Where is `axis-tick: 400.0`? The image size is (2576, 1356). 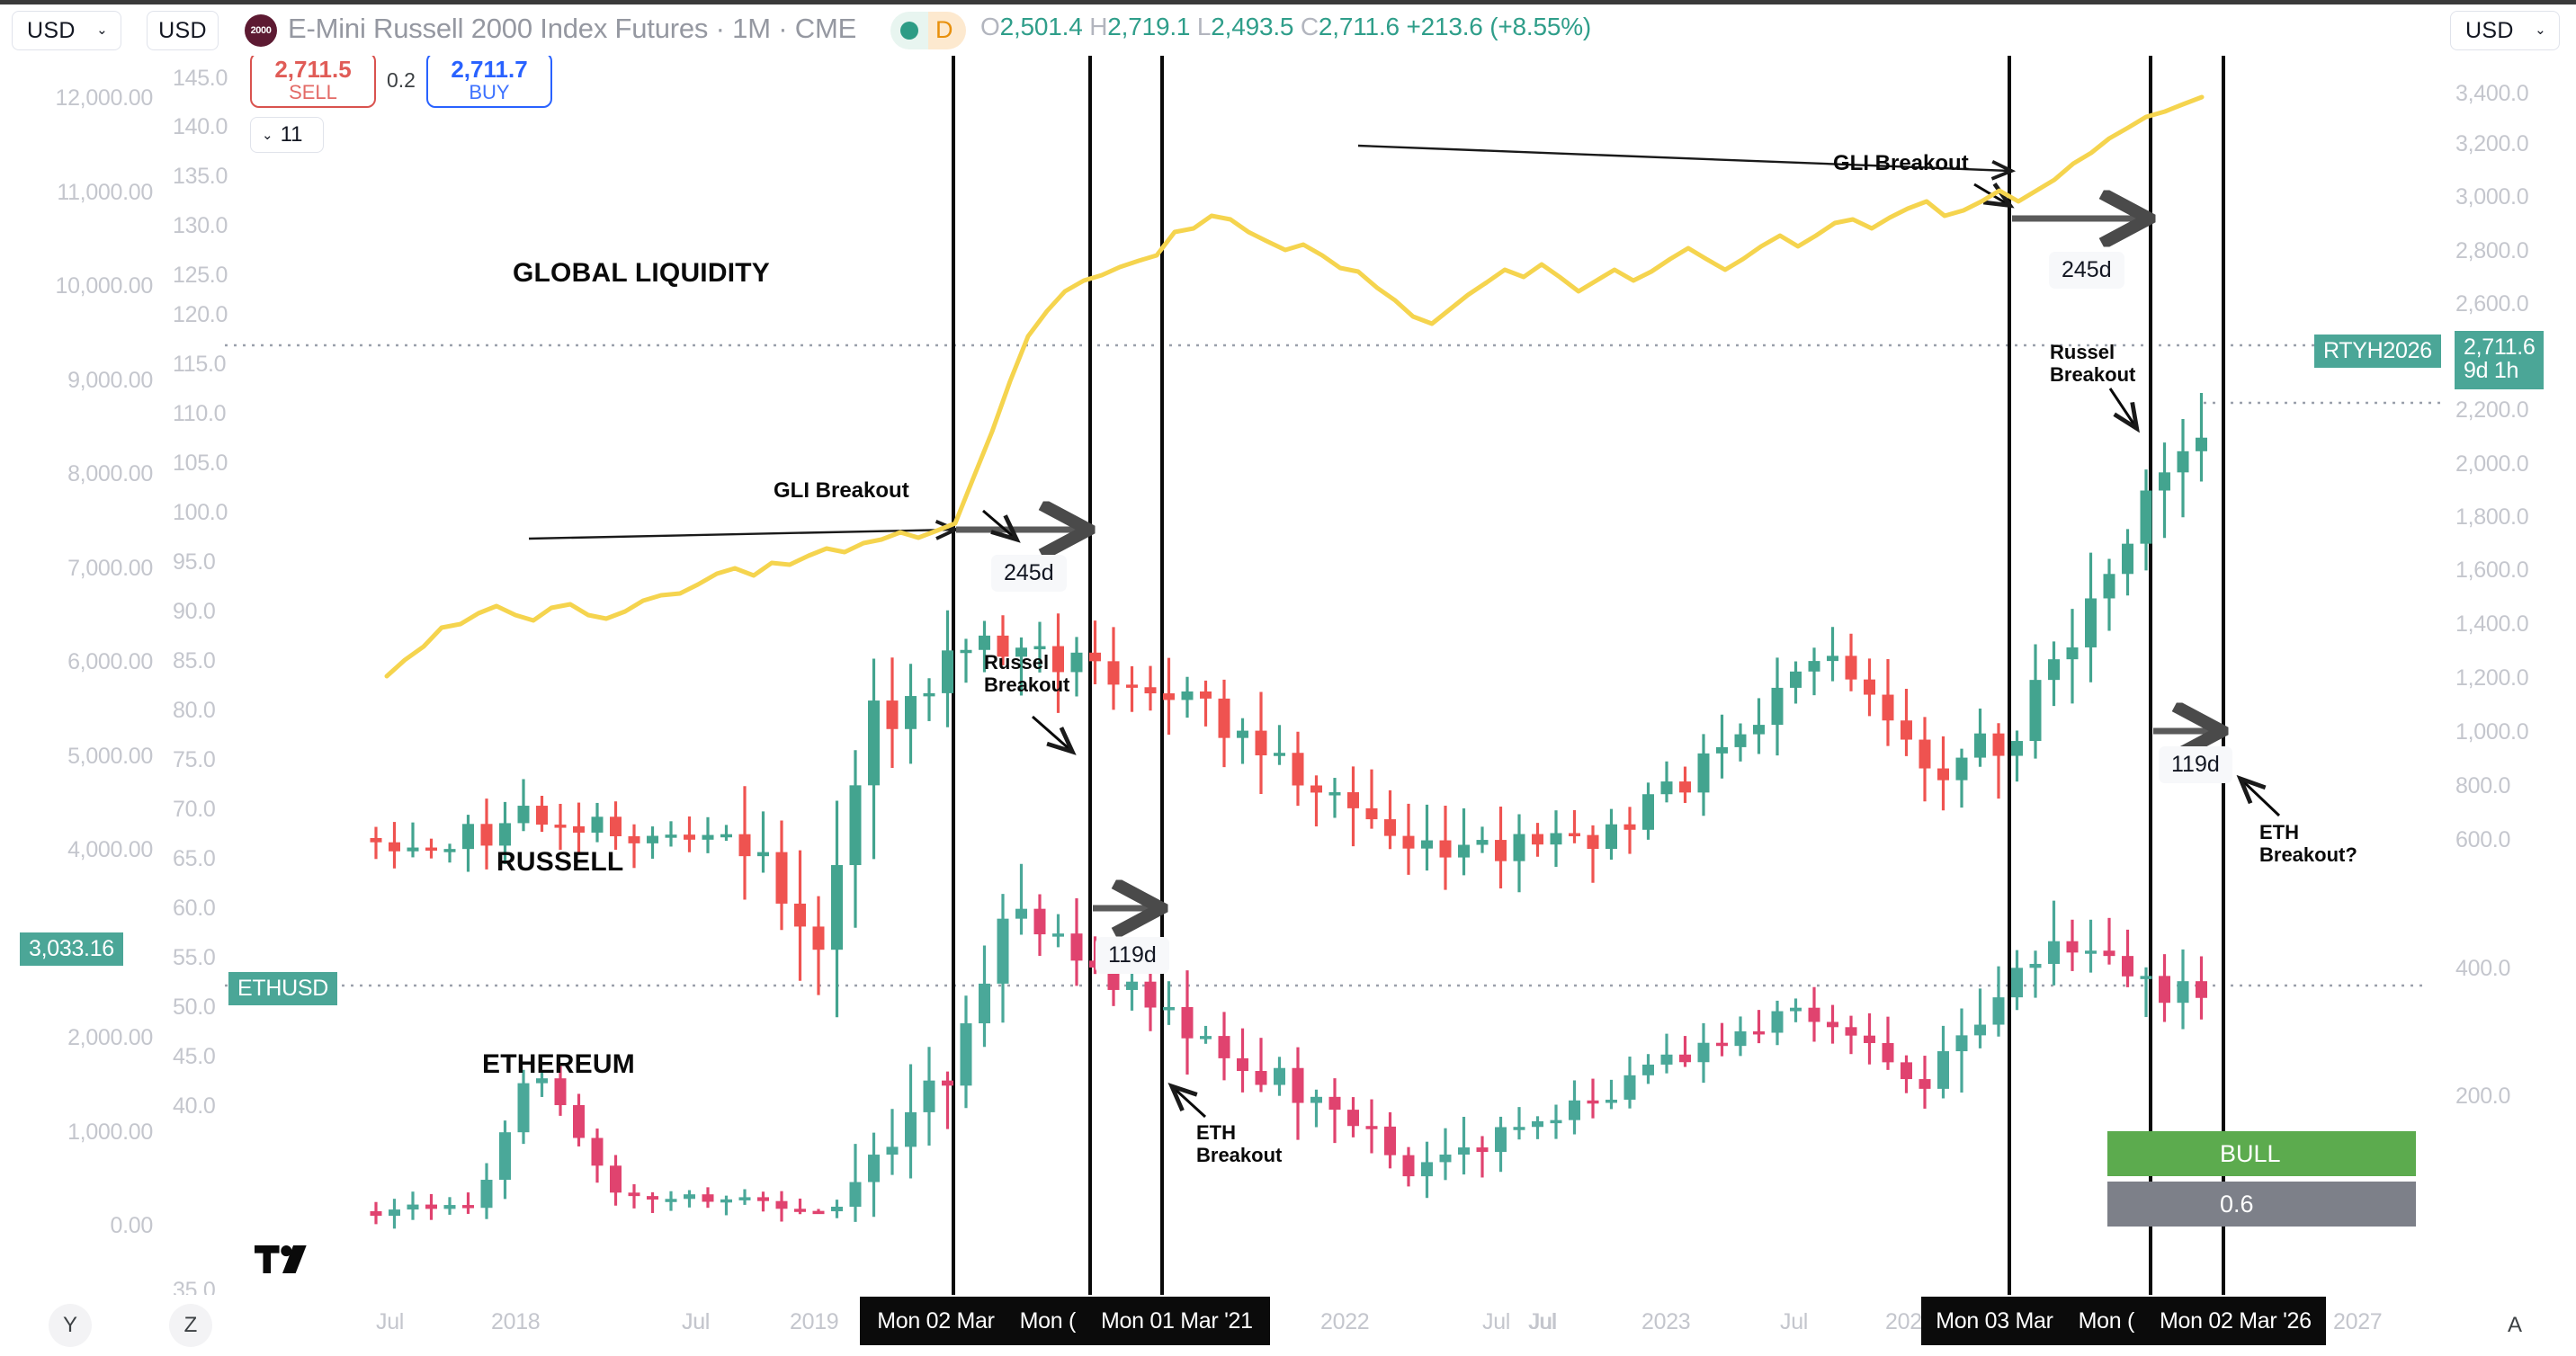 axis-tick: 400.0 is located at coordinates (2483, 968).